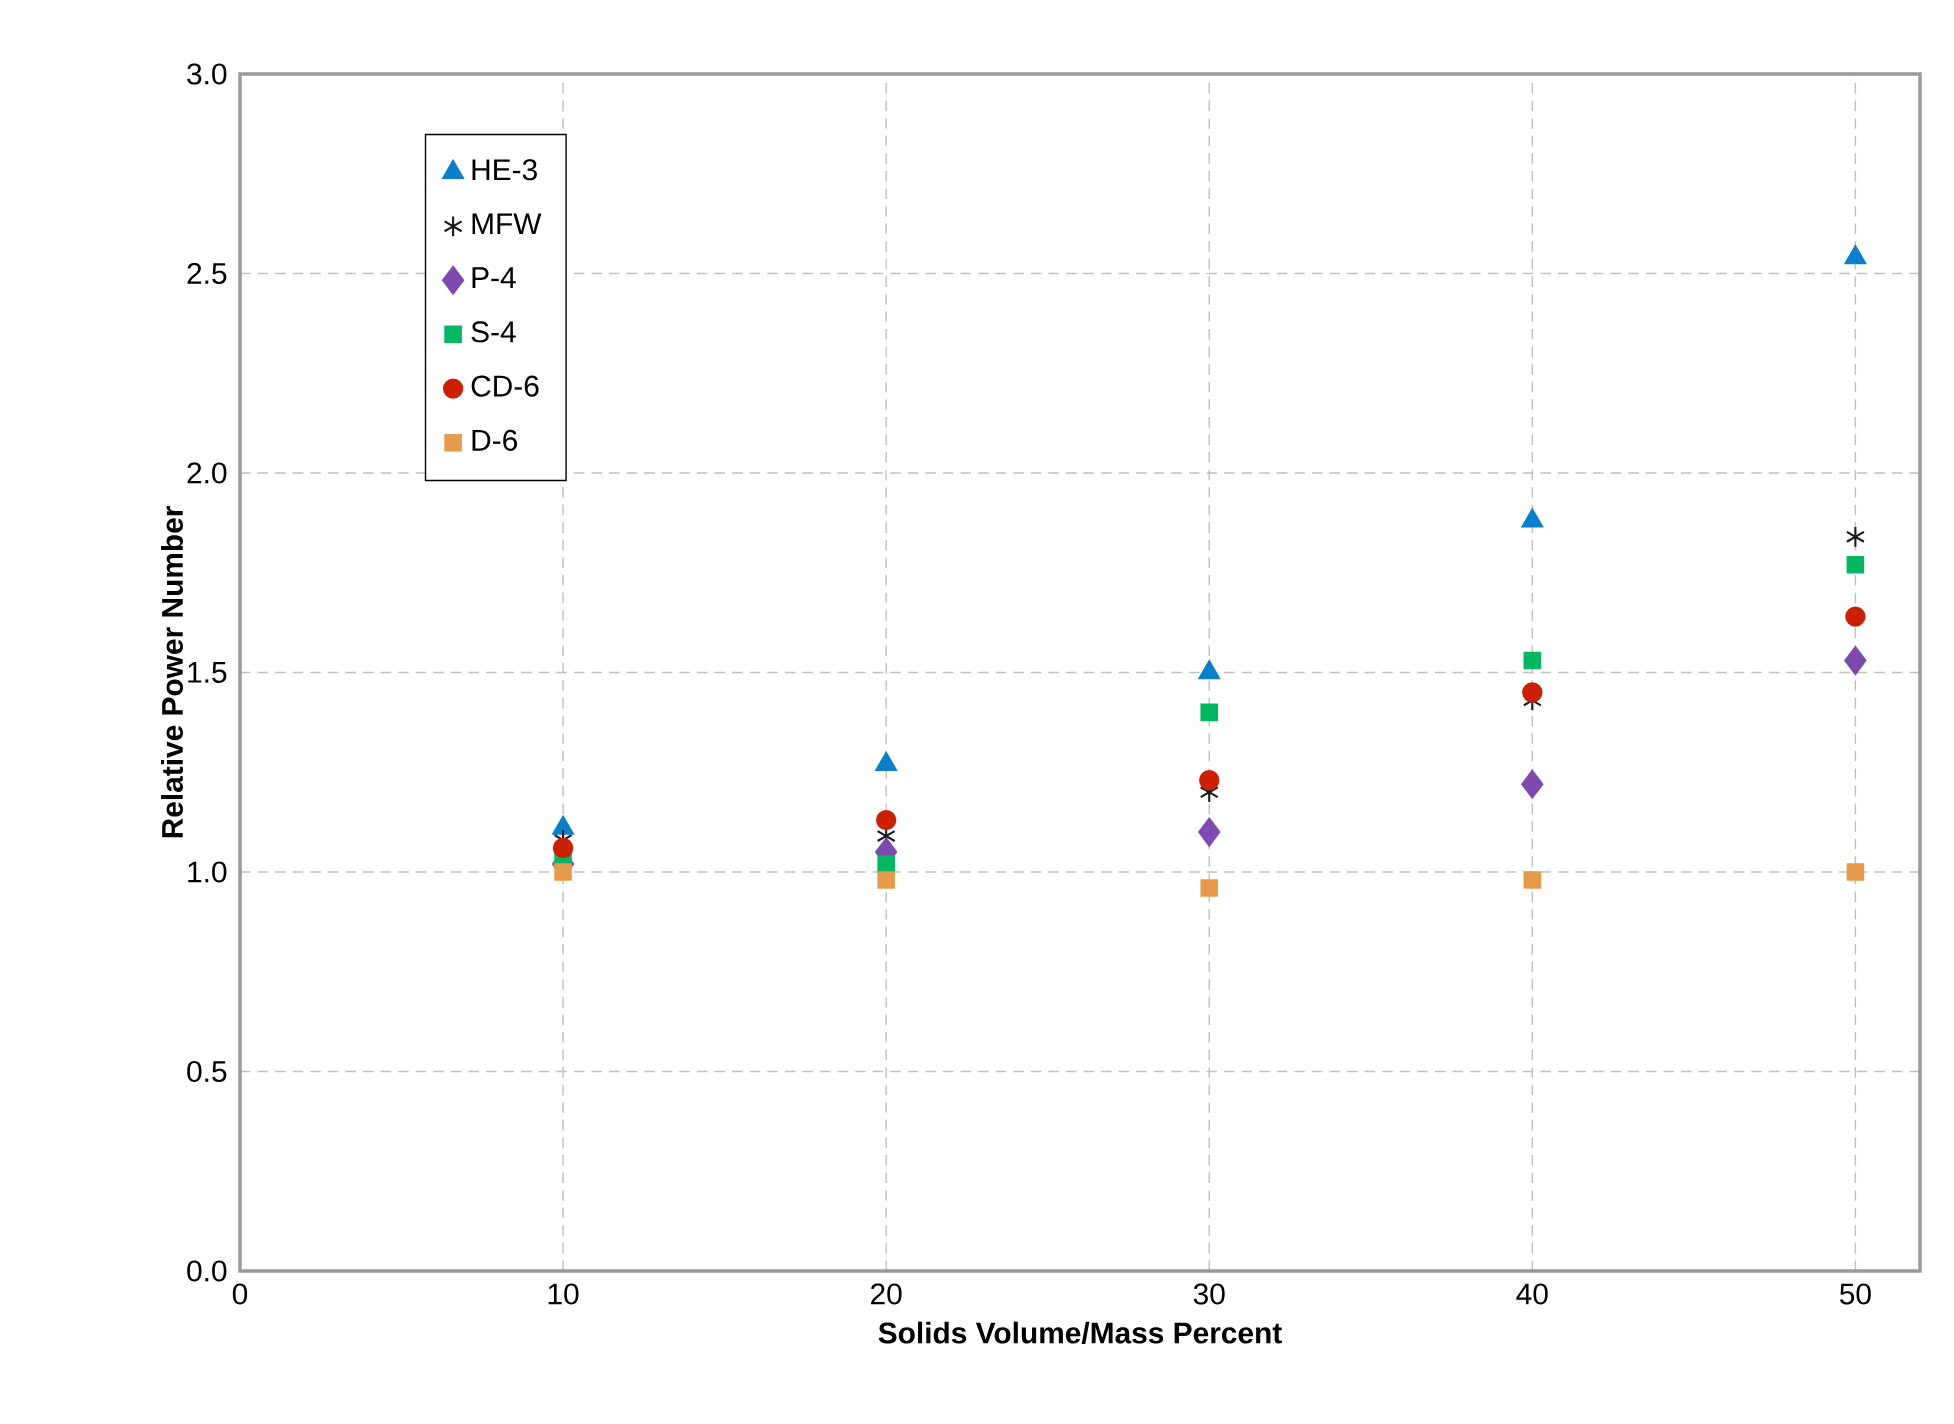  I want to click on legend-label: CD-6, so click(505, 386).